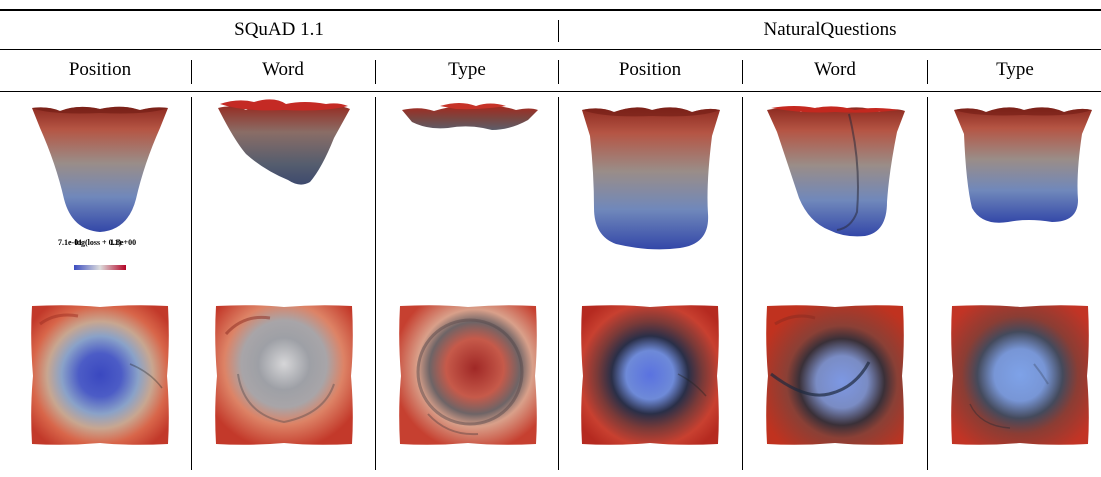 The height and width of the screenshot is (477, 1101). Describe the element at coordinates (470, 116) in the screenshot. I see `surface-squad-type` at that location.